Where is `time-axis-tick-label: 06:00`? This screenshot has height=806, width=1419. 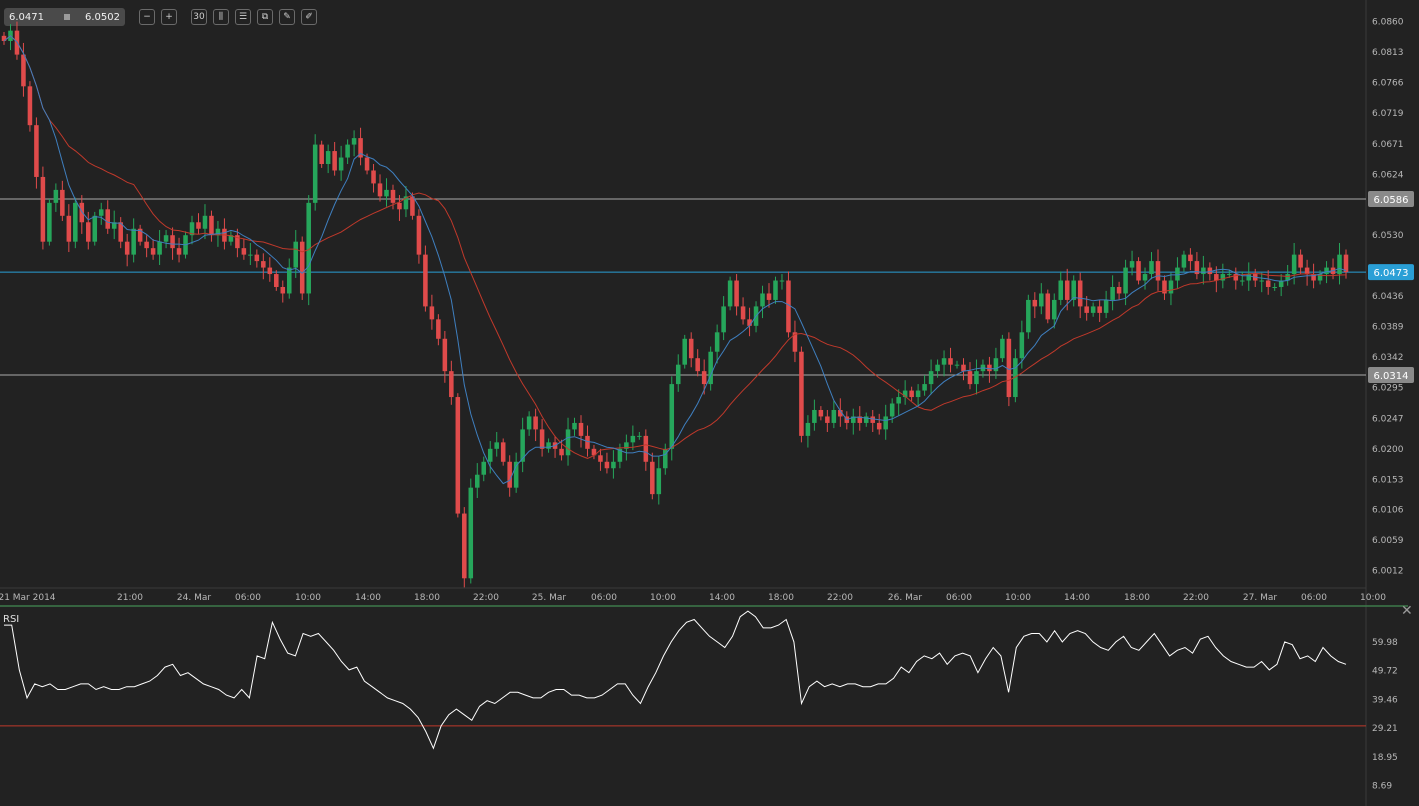
time-axis-tick-label: 06:00 is located at coordinates (1314, 598).